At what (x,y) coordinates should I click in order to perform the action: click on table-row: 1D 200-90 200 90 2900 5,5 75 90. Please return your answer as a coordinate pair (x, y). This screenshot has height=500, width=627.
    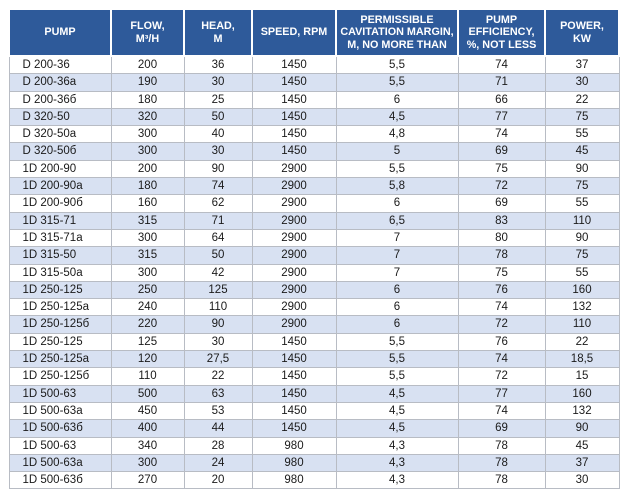
    Looking at the image, I should click on (314, 169).